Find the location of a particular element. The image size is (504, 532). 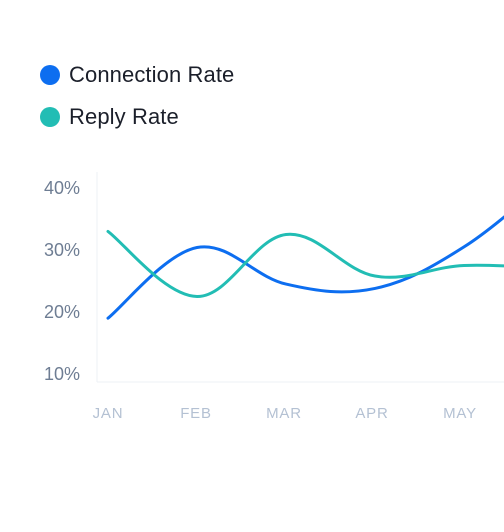

y-tick-label: 40% is located at coordinates (62, 188).